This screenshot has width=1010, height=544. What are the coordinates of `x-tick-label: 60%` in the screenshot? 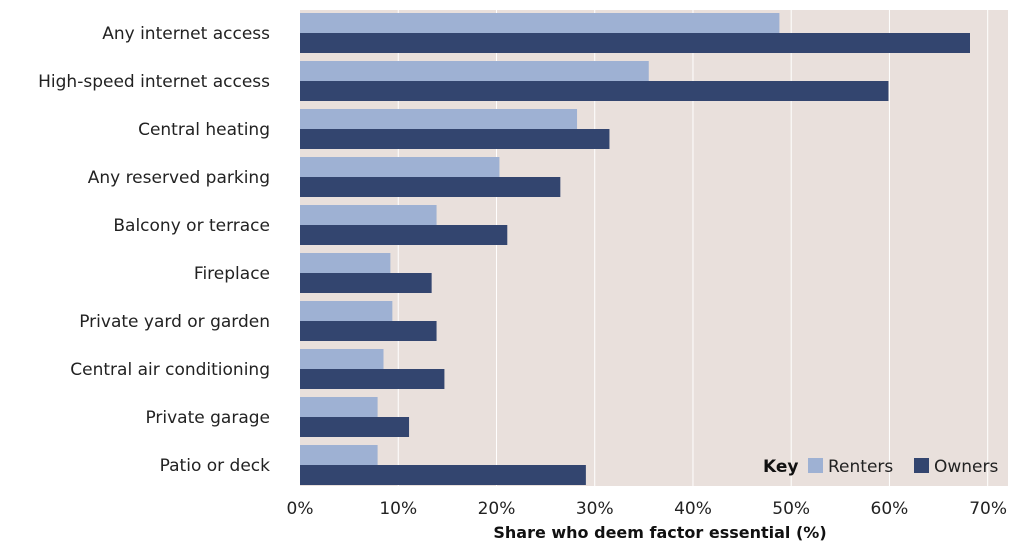 It's located at (890, 509).